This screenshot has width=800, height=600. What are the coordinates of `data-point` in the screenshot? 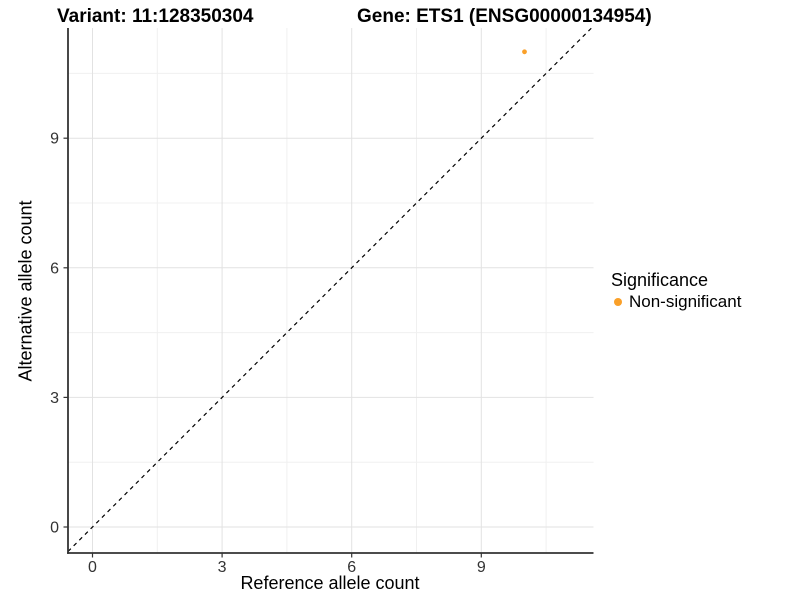 It's located at (524, 52).